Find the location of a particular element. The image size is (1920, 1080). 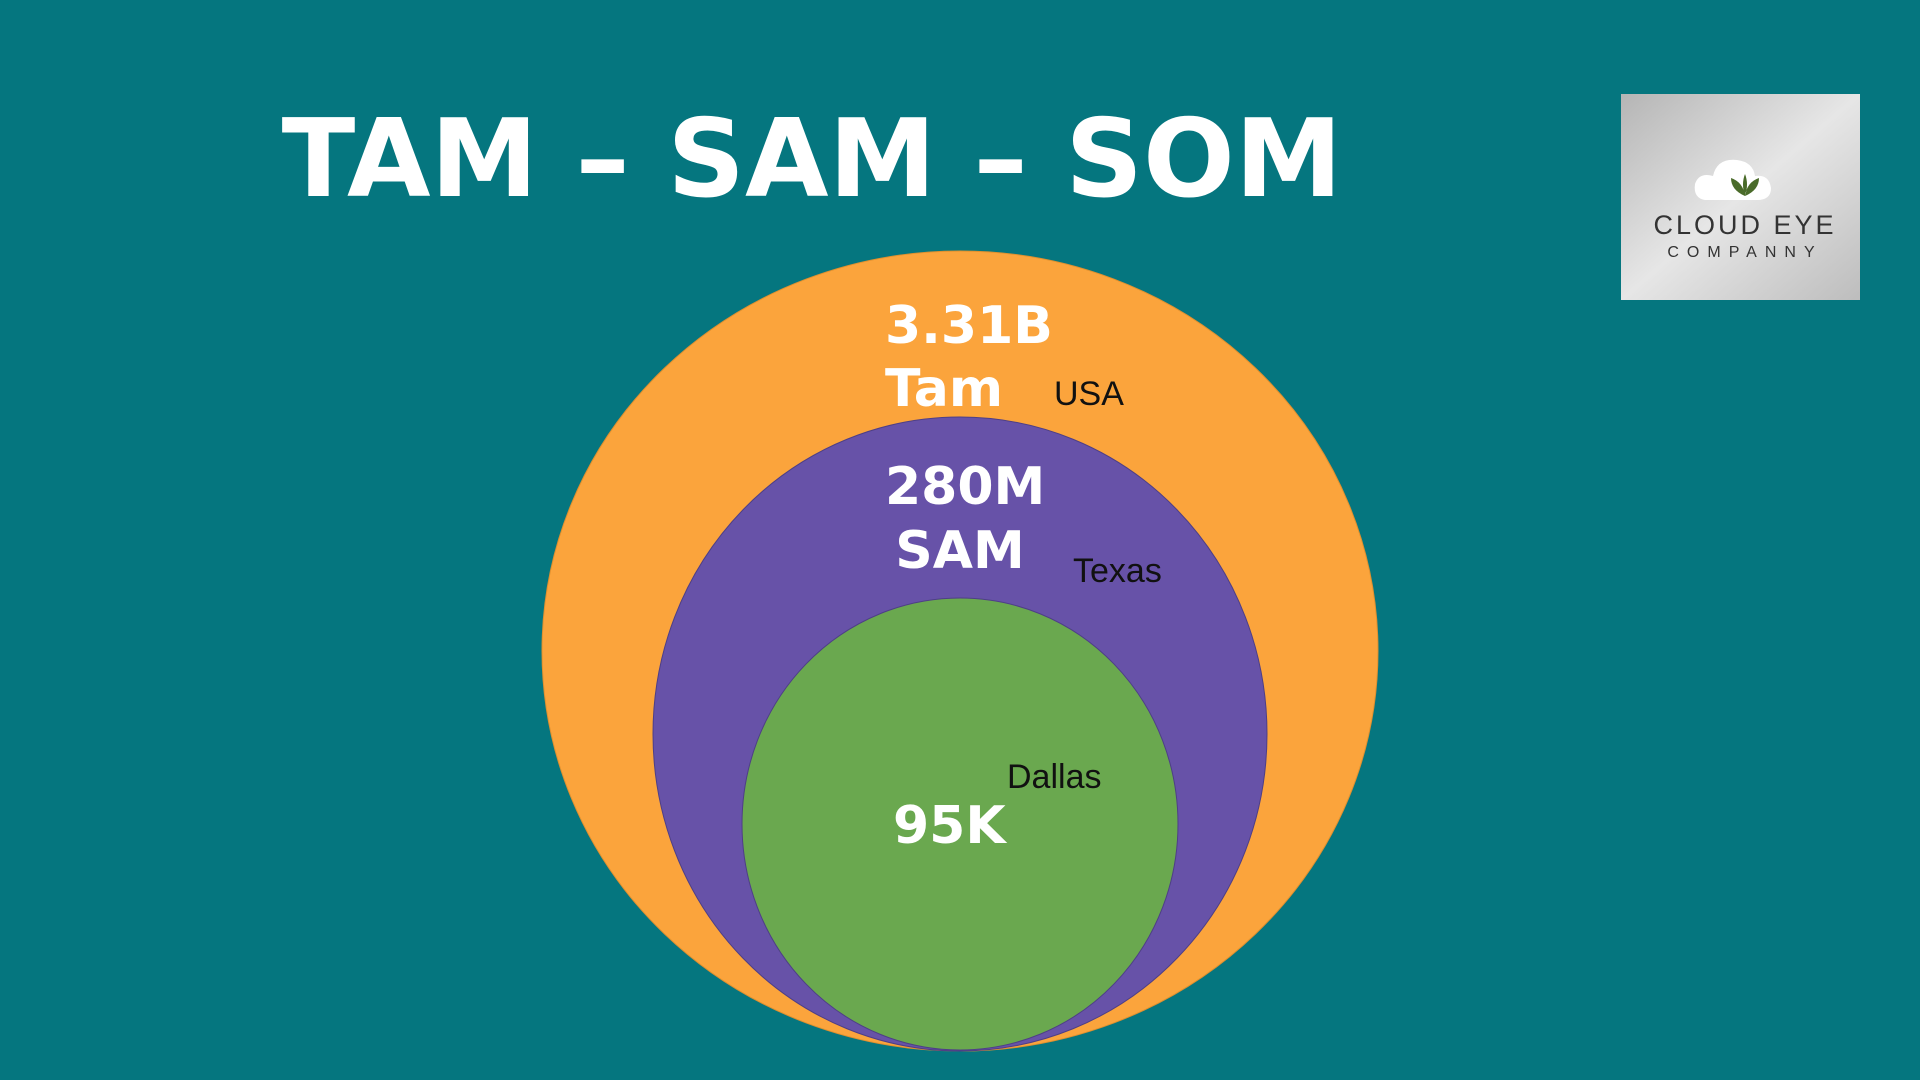

sam-value: 280M is located at coordinates (965, 487).